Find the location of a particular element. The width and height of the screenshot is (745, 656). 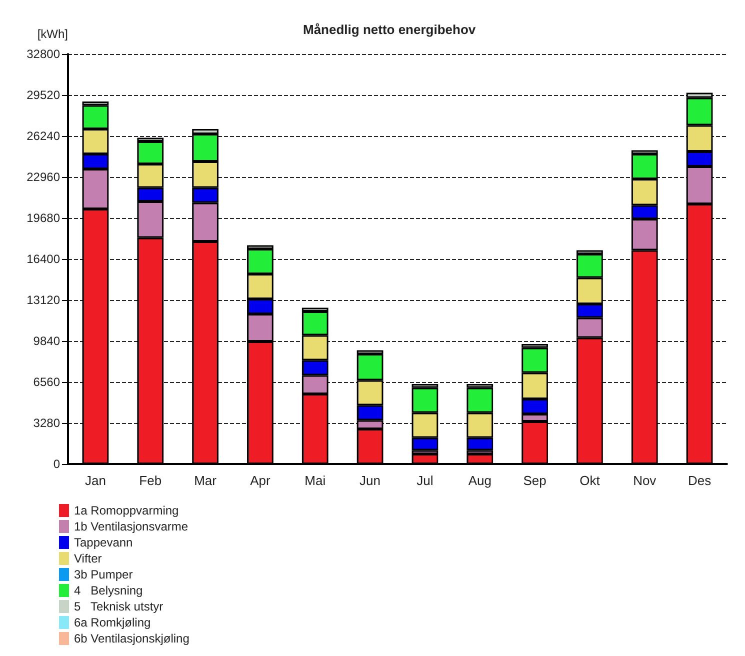

x-tick-label: Jun is located at coordinates (370, 480).